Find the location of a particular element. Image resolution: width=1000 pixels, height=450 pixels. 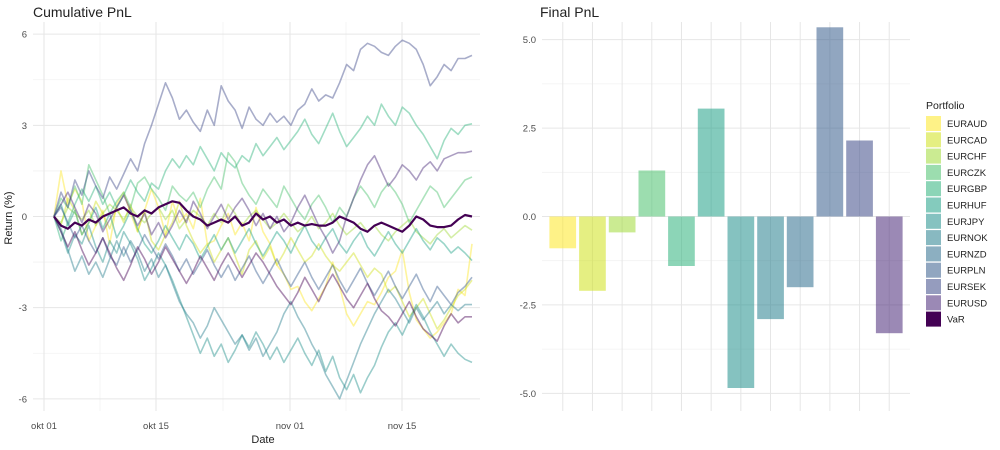

bar-euraud is located at coordinates (563, 232).